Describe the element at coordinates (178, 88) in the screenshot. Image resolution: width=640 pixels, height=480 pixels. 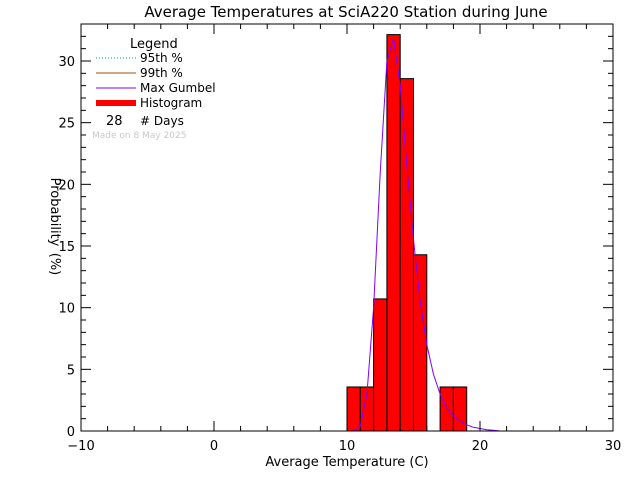
I see `legend-label-2: Max Gumbel` at that location.